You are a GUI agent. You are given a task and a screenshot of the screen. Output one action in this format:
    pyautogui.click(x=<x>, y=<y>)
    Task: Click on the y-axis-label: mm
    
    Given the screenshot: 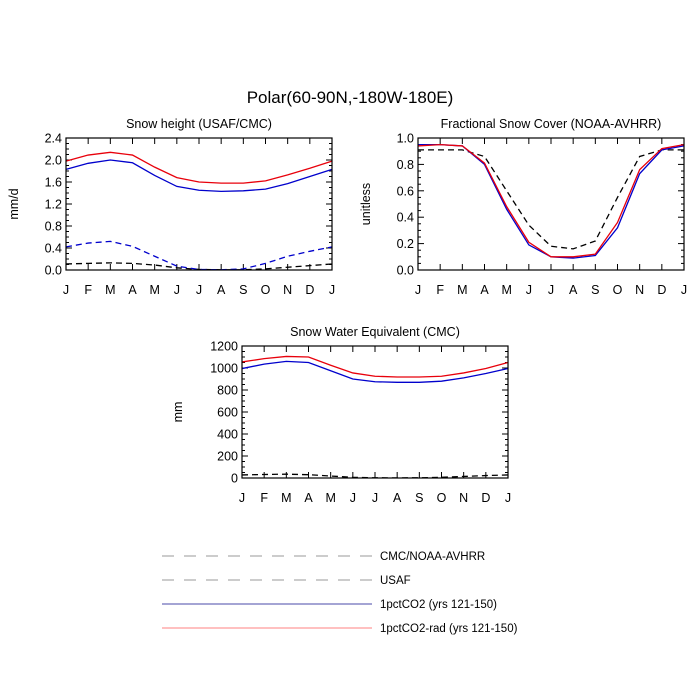 What is the action you would take?
    pyautogui.click(x=178, y=412)
    